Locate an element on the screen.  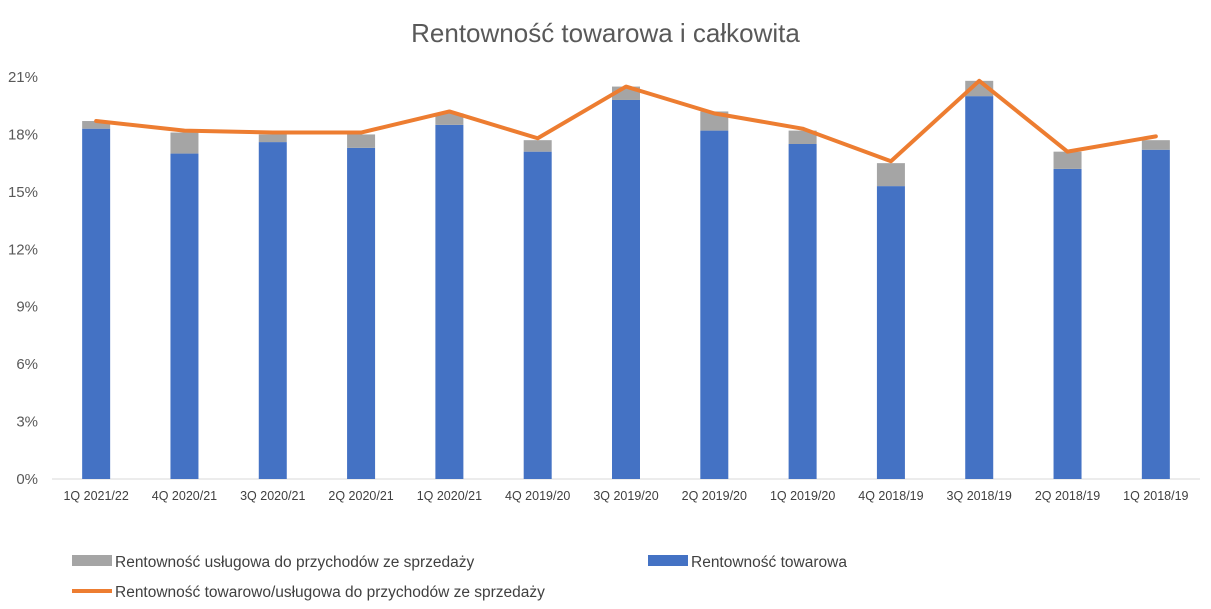
y-axis-ticks: 0% 3% 6% 9% 12% 15% 18% 21% is located at coordinates (23, 278).